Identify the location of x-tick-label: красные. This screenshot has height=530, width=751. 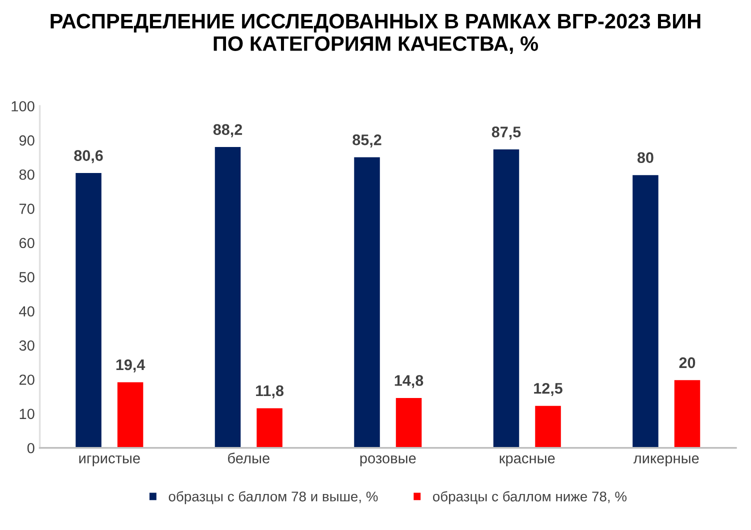
(527, 460).